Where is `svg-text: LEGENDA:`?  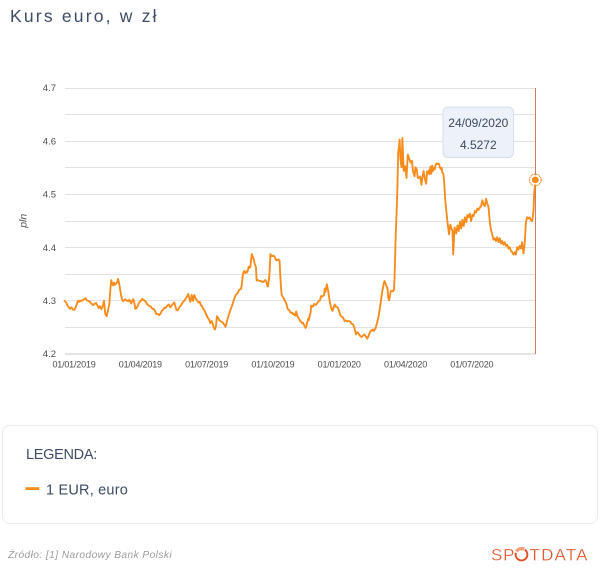
svg-text: LEGENDA: is located at coordinates (61, 455).